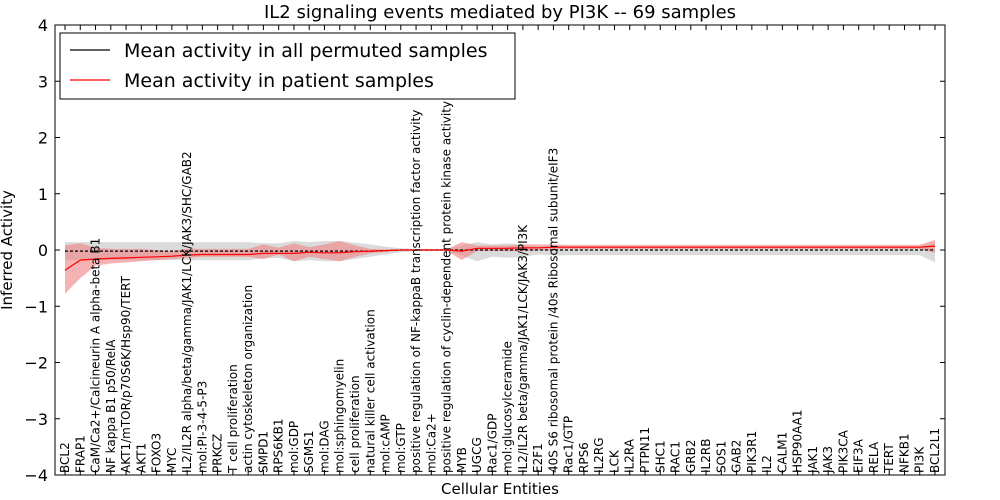 This screenshot has width=1000, height=500. What do you see at coordinates (630, 455) in the screenshot?
I see `x-category-label: IL2RA` at bounding box center [630, 455].